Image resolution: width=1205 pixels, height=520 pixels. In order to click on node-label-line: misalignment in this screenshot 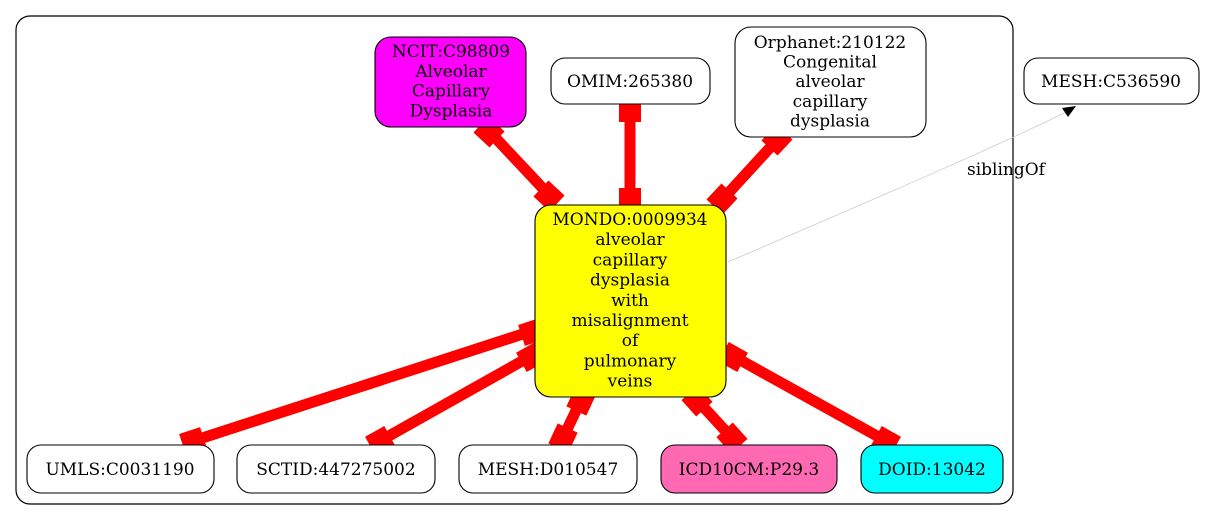, I will do `click(629, 321)`.